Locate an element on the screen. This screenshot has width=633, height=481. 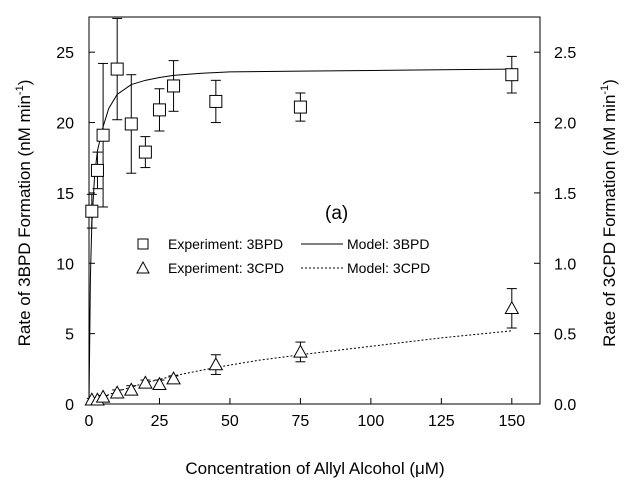
y-right-tick-label: 2.0 is located at coordinates (565, 124).